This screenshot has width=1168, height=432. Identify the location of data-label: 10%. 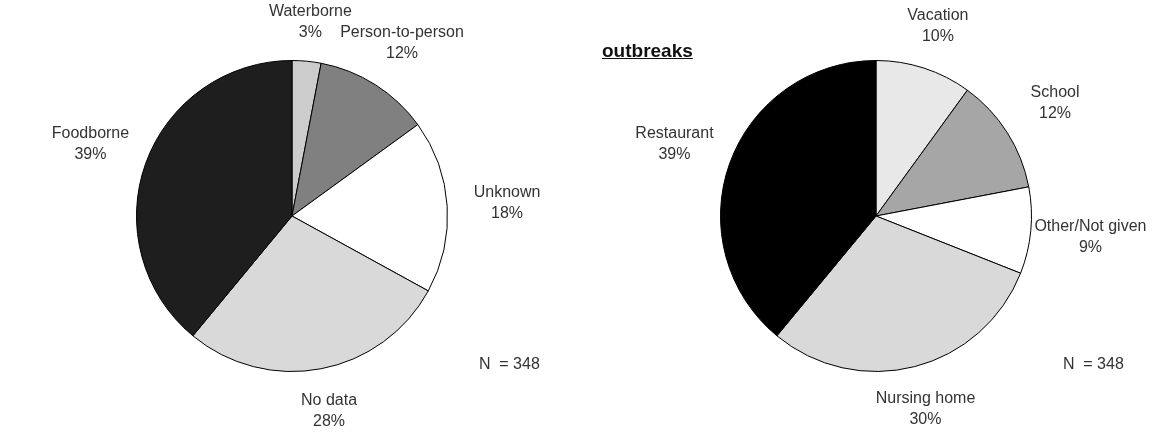
(937, 35).